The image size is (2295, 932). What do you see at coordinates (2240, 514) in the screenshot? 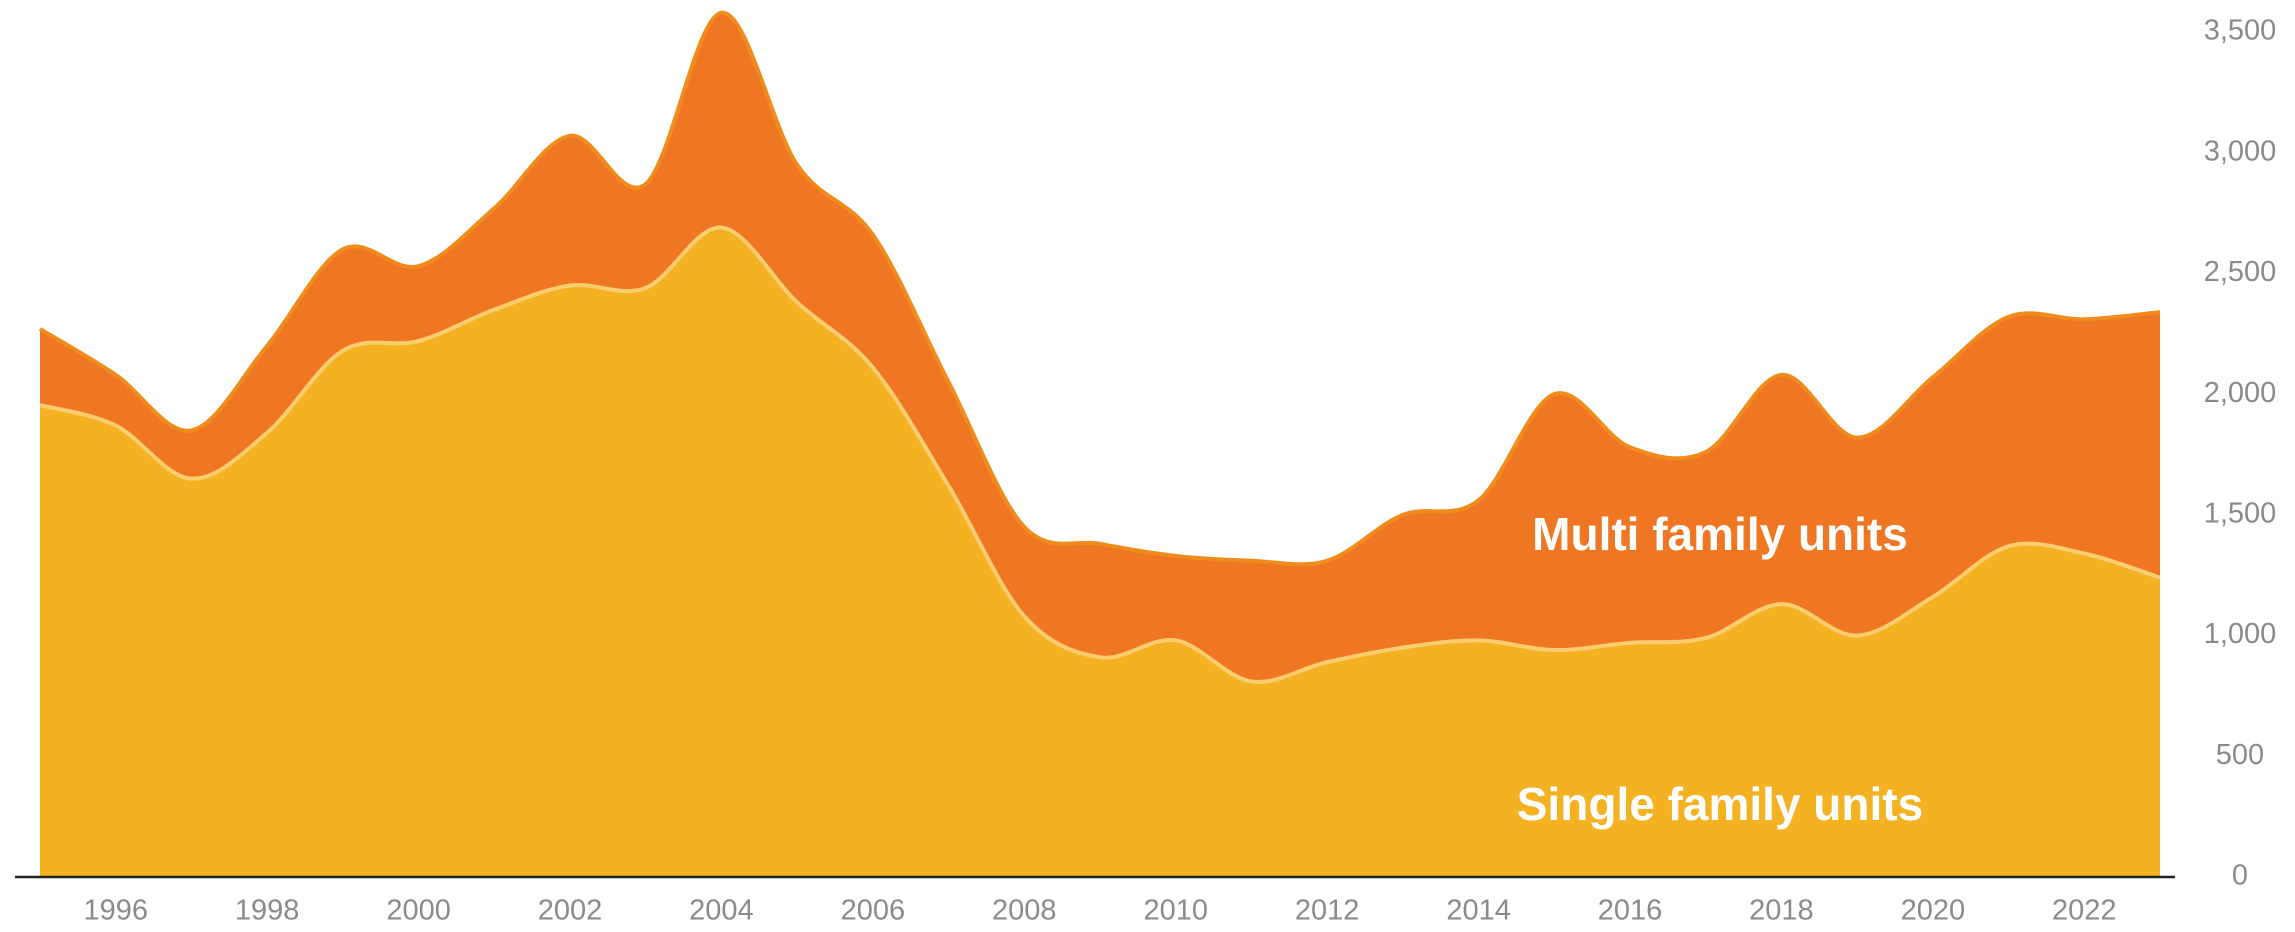
I see `y-tick-label: 1,500` at bounding box center [2240, 514].